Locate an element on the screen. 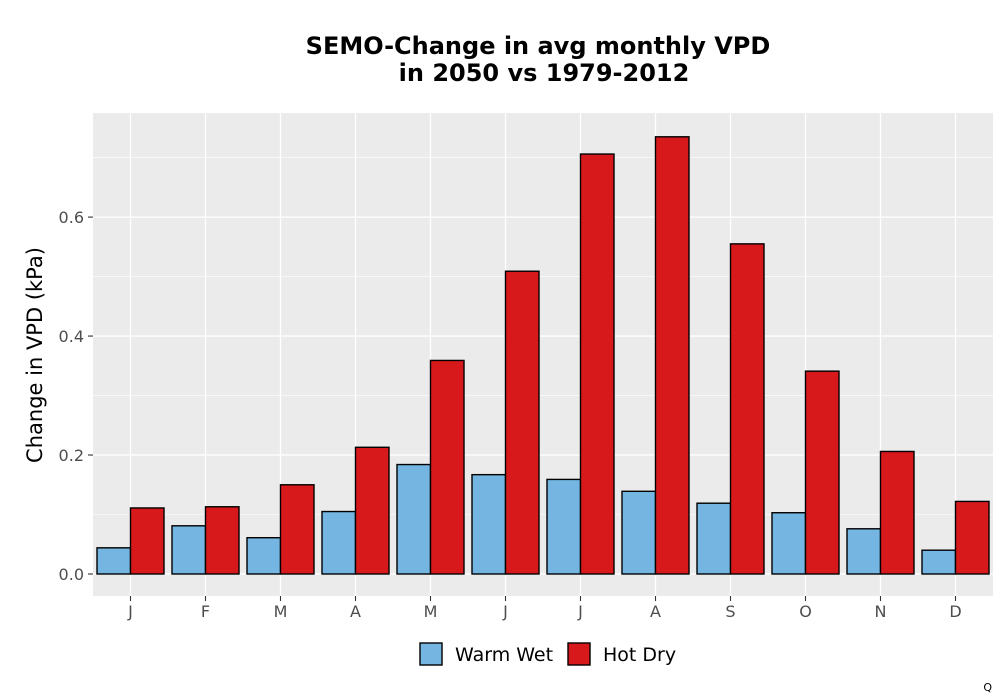  x-tick-label: S is located at coordinates (730, 611).